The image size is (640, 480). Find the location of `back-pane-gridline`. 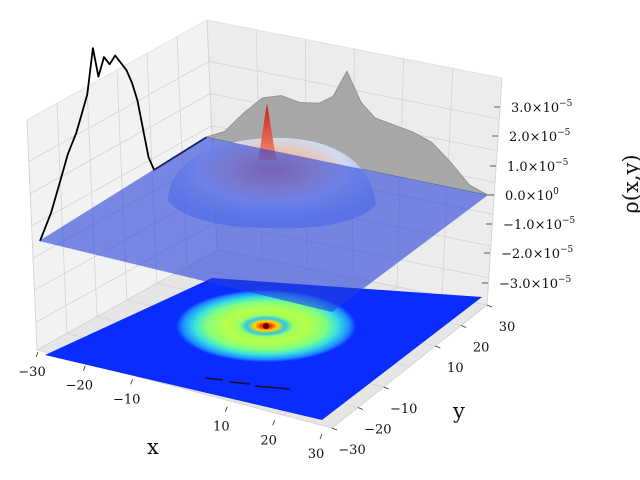

back-pane-gridline is located at coordinates (494, 191).